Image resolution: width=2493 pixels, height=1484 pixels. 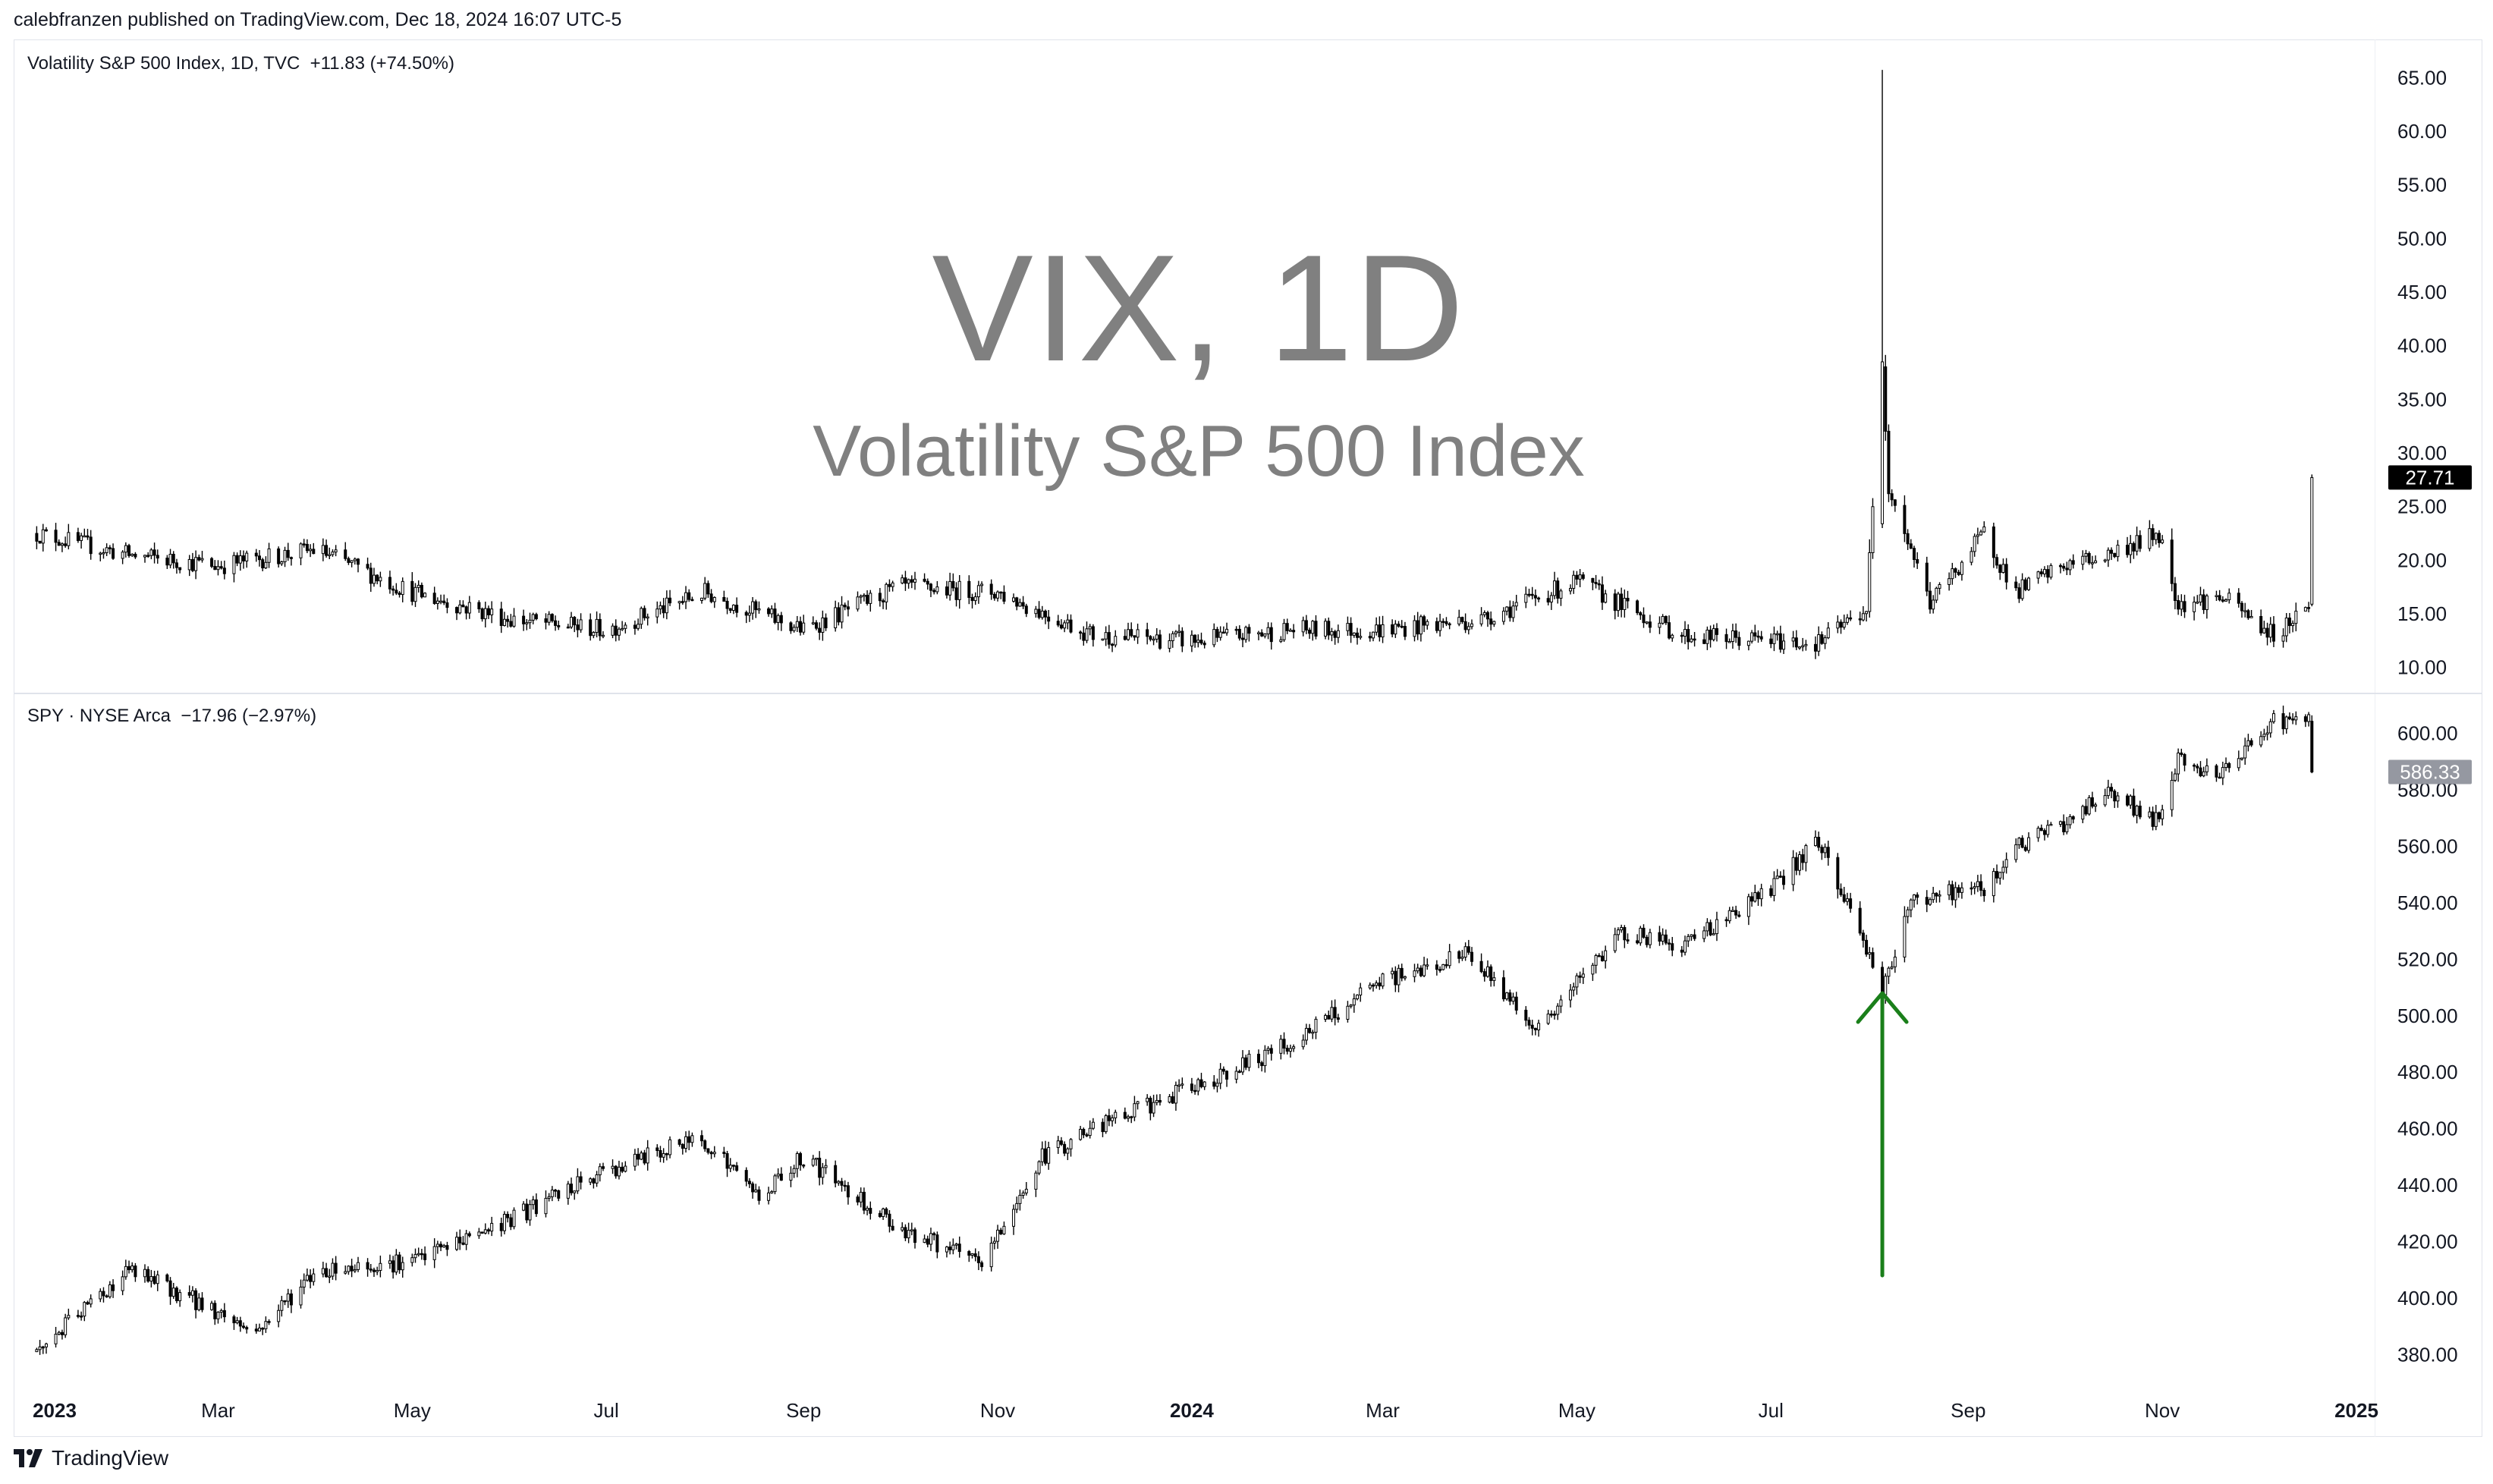 What do you see at coordinates (2427, 1129) in the screenshot?
I see `spy-y-tick-label: 460.00` at bounding box center [2427, 1129].